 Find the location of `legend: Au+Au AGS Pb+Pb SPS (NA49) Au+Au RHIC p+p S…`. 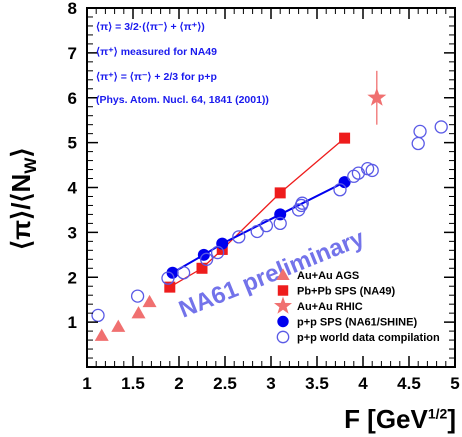

legend: Au+Au AGS Pb+Pb SPS (NA49) Au+Au RHIC p+p S… is located at coordinates (357, 306).